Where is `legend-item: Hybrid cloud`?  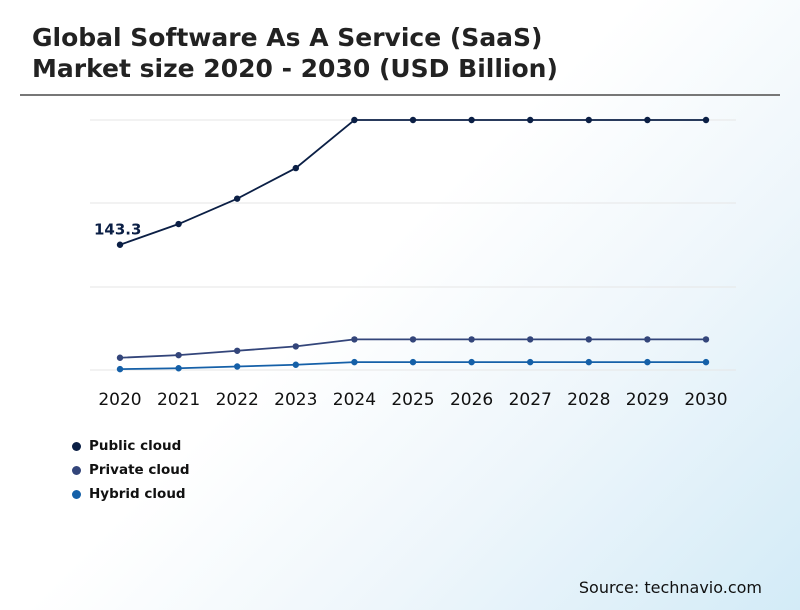 legend-item: Hybrid cloud is located at coordinates (131, 494).